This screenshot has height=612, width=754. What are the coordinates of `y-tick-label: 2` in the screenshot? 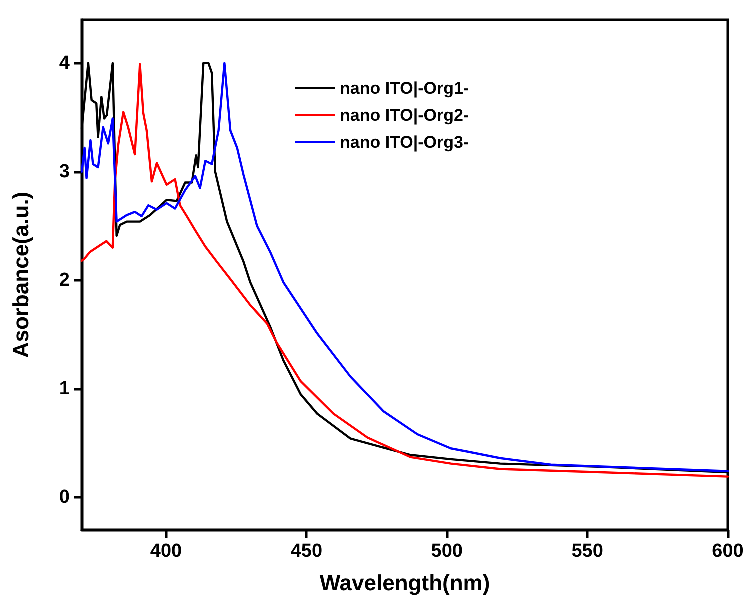 It's located at (64, 280).